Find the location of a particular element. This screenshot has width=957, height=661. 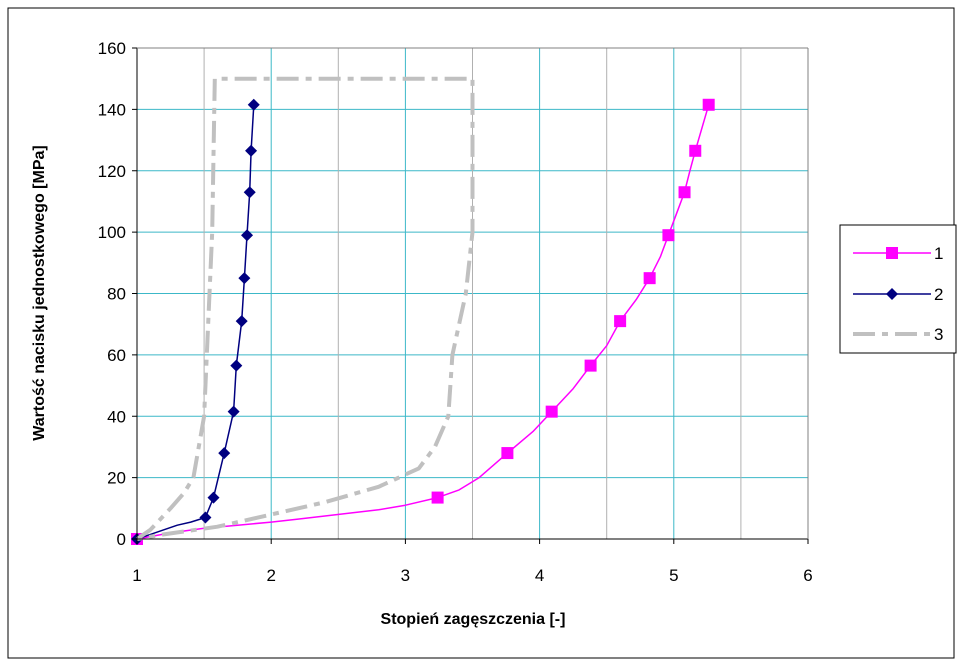

x-axis-title: Stopień zagęszczenia [-] is located at coordinates (473, 619).